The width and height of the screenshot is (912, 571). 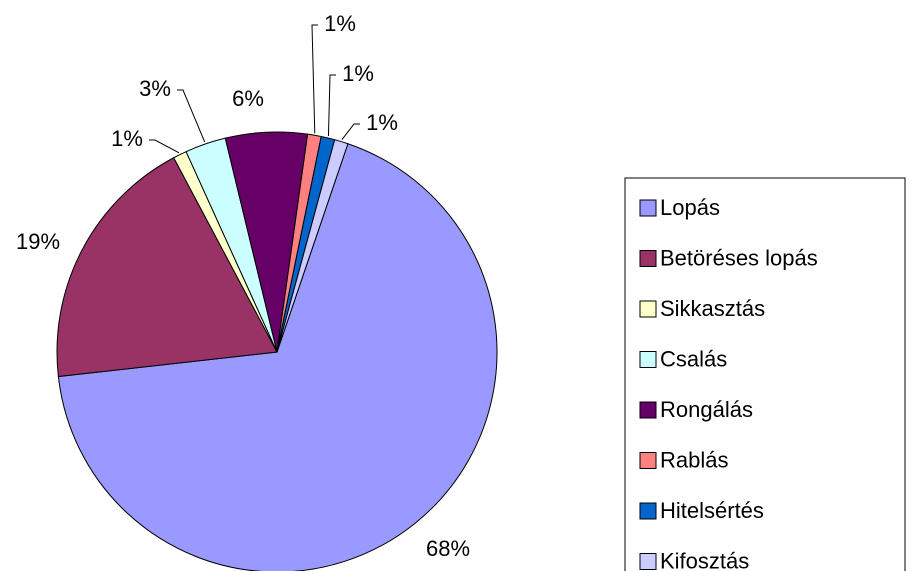 I want to click on legend-label: Rablás, so click(x=694, y=459).